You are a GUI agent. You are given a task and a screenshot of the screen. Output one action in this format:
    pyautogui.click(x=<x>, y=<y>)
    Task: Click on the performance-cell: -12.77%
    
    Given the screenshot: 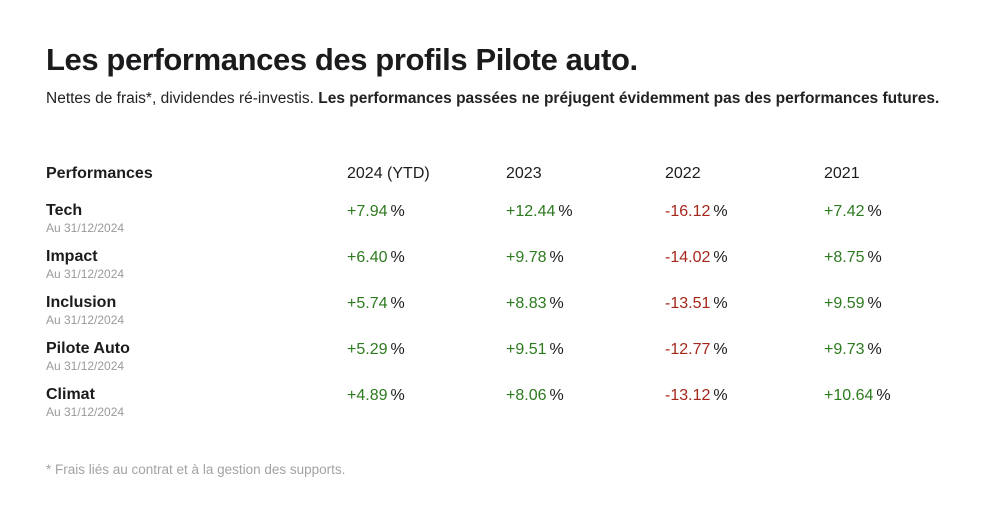 What is the action you would take?
    pyautogui.click(x=696, y=350)
    